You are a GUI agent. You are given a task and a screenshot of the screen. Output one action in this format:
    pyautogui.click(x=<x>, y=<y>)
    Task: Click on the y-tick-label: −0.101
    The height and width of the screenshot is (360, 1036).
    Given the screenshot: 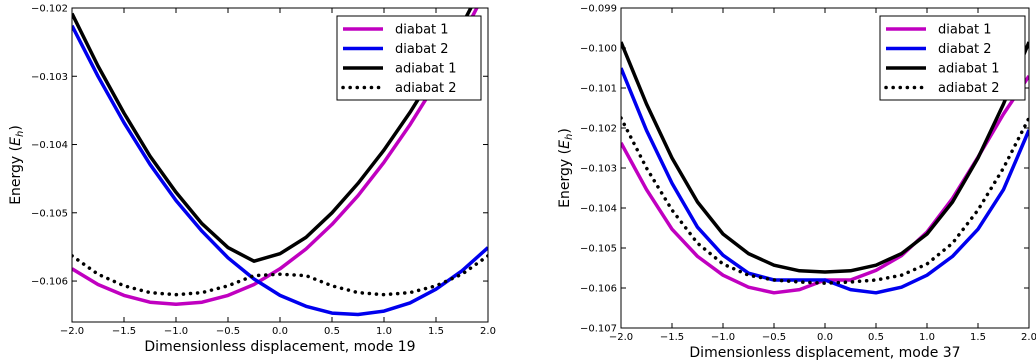 What is the action you would take?
    pyautogui.click(x=598, y=89)
    